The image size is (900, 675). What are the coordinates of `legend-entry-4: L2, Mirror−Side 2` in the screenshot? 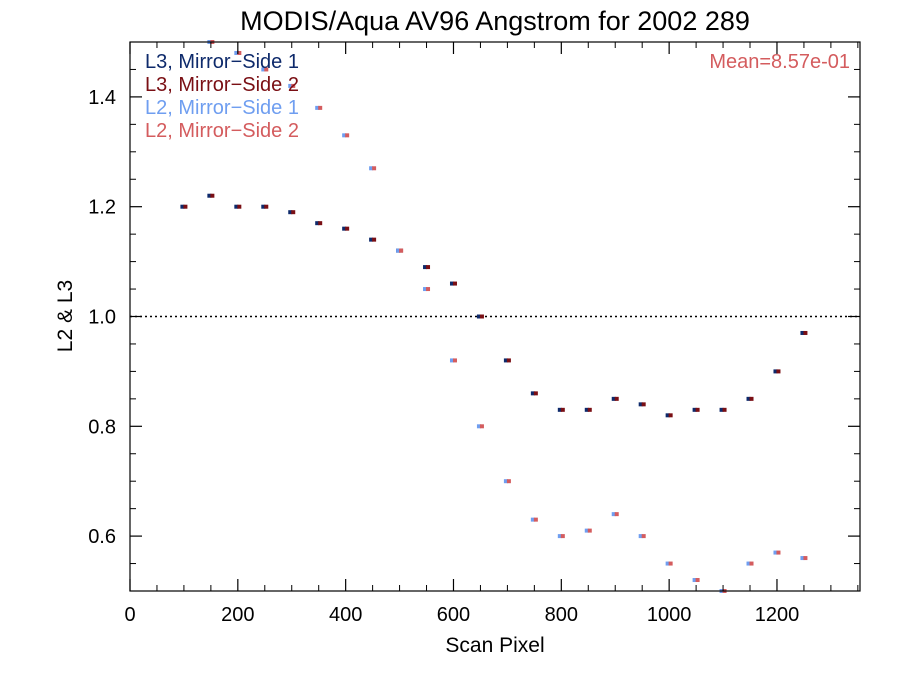 It's located at (222, 131).